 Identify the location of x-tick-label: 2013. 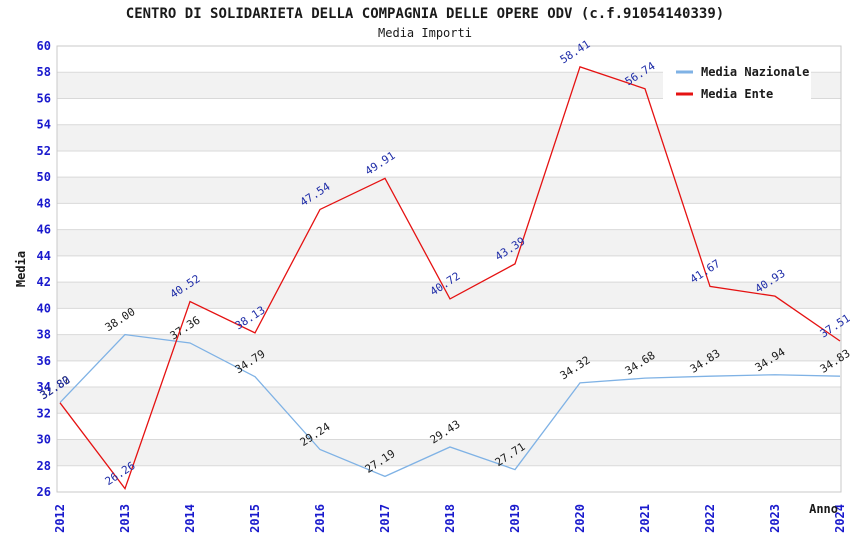
(125, 518).